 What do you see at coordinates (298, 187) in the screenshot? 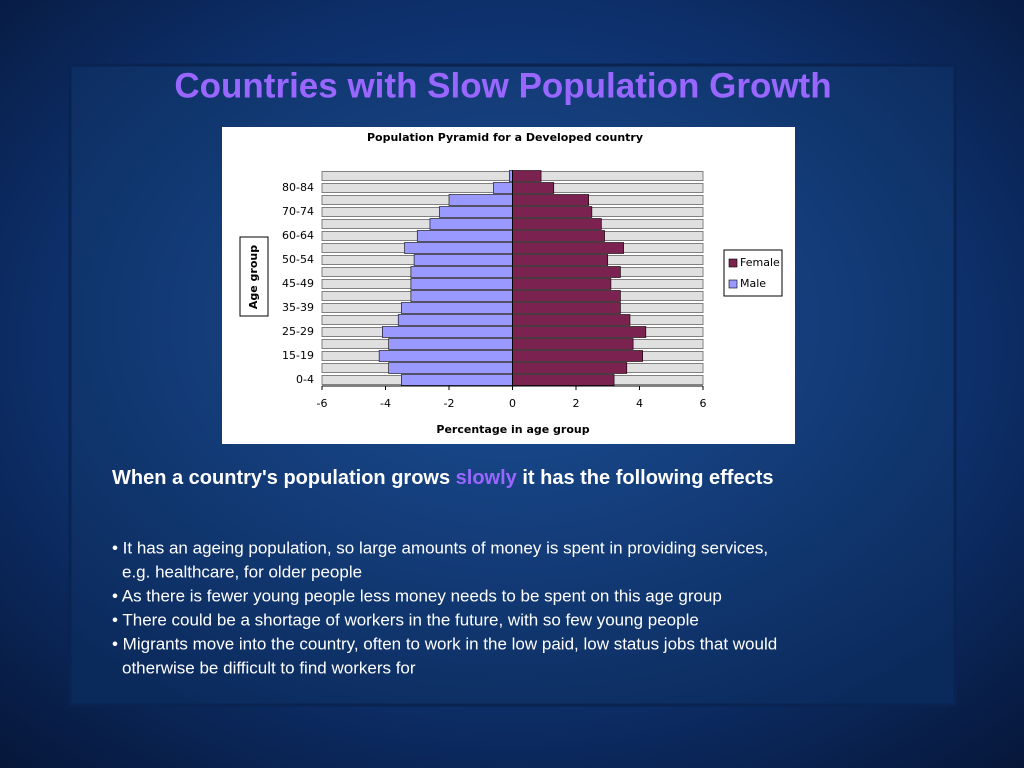
I see `y-tick-label: 80-84` at bounding box center [298, 187].